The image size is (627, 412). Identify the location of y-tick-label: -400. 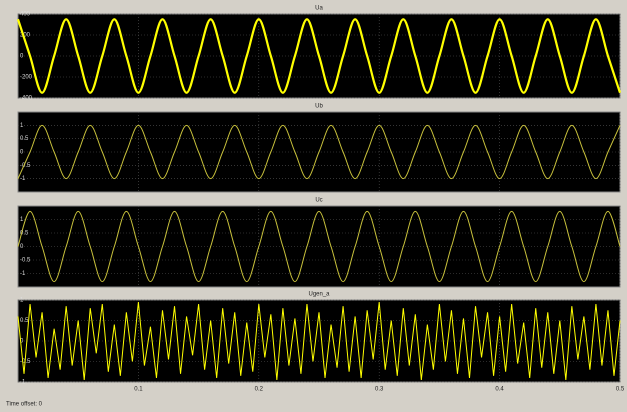
(26, 99).